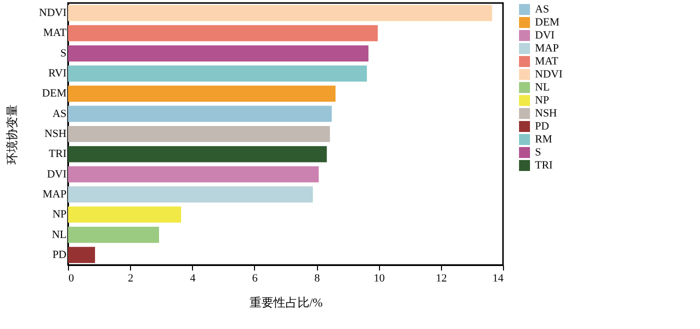  Describe the element at coordinates (59, 254) in the screenshot. I see `y-tick-label: PD` at that location.